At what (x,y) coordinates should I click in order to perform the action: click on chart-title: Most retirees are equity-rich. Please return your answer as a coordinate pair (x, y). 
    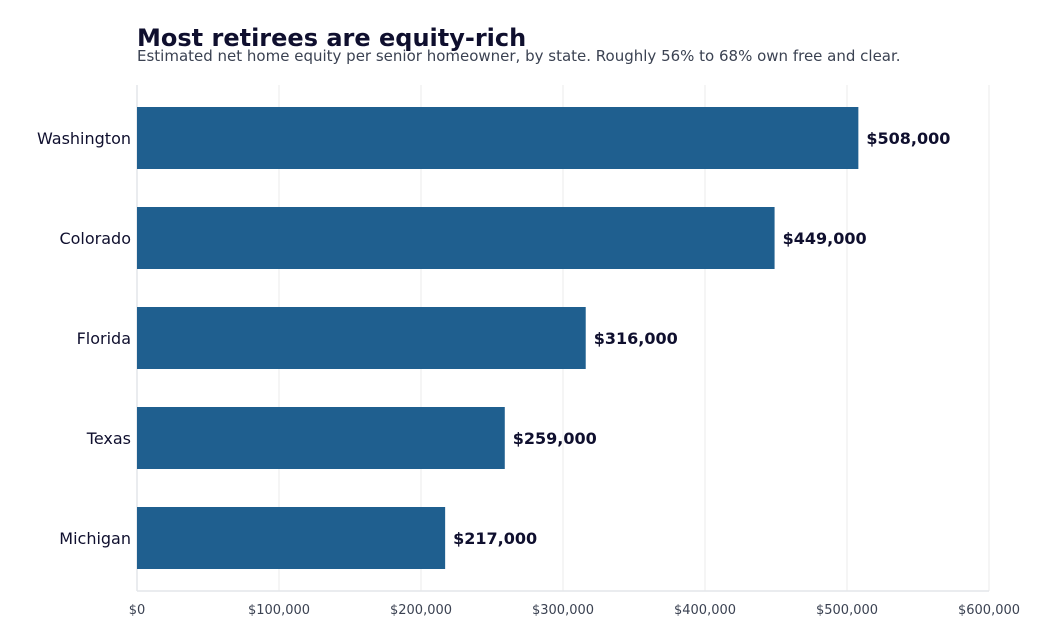
    Looking at the image, I should click on (332, 38).